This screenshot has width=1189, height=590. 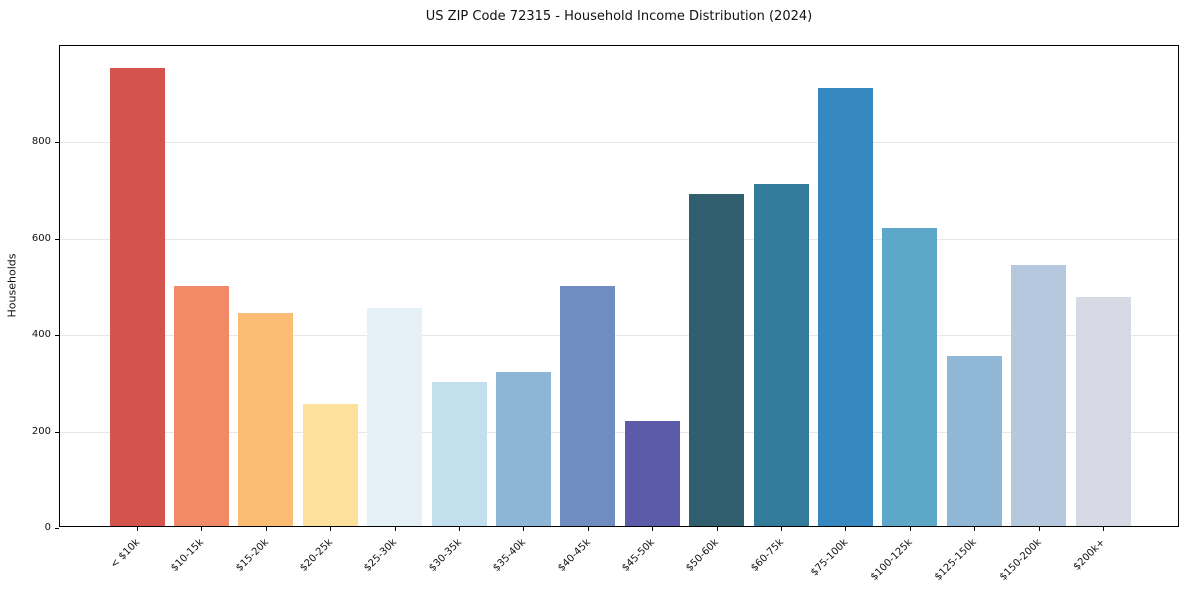 What do you see at coordinates (510, 555) in the screenshot?
I see `x-tick-label: $35-40k` at bounding box center [510, 555].